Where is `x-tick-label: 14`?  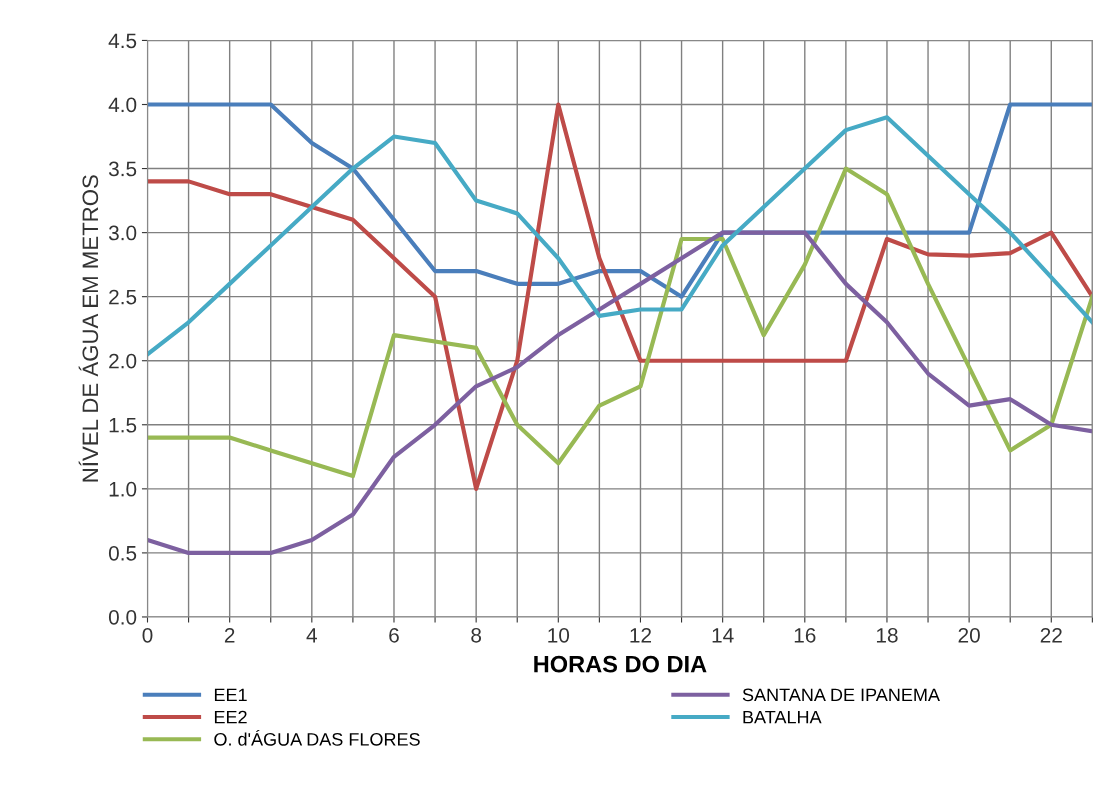 x-tick-label: 14 is located at coordinates (723, 635).